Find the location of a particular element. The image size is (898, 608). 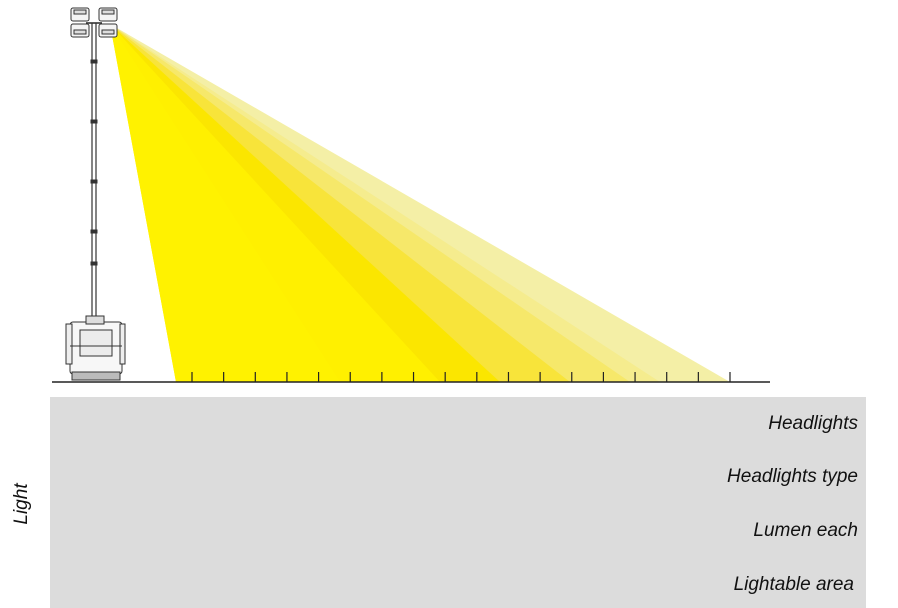

distance-scale is located at coordinates (461, 377).